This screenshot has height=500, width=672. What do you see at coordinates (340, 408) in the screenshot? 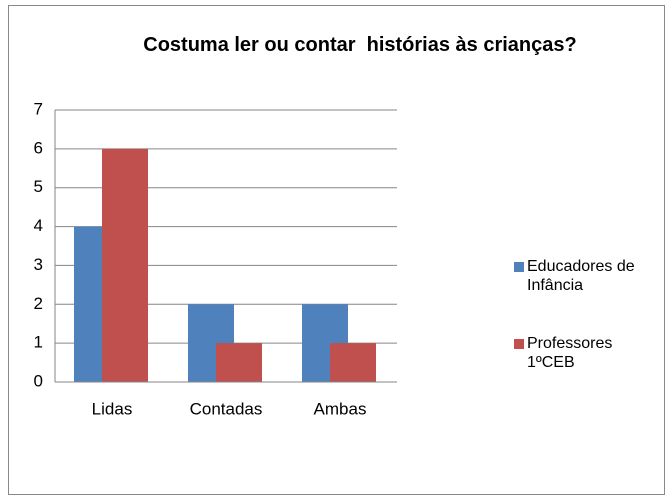
I see `x-tick-label: Ambas` at bounding box center [340, 408].